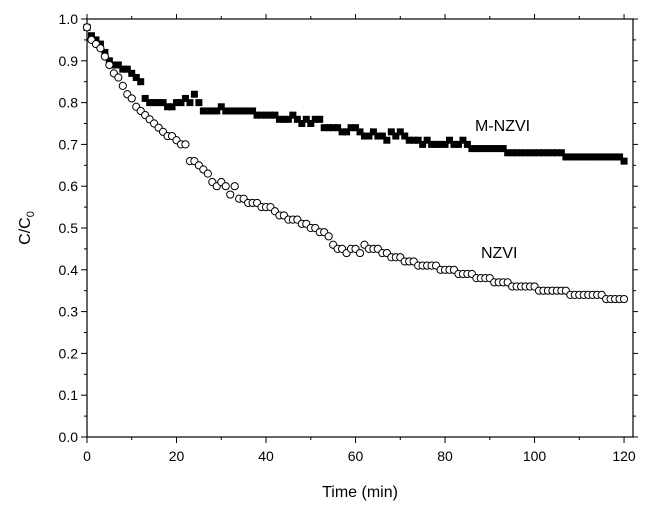 The width and height of the screenshot is (648, 506). Describe the element at coordinates (360, 492) in the screenshot. I see `x-axis-title: Time (min)` at that location.